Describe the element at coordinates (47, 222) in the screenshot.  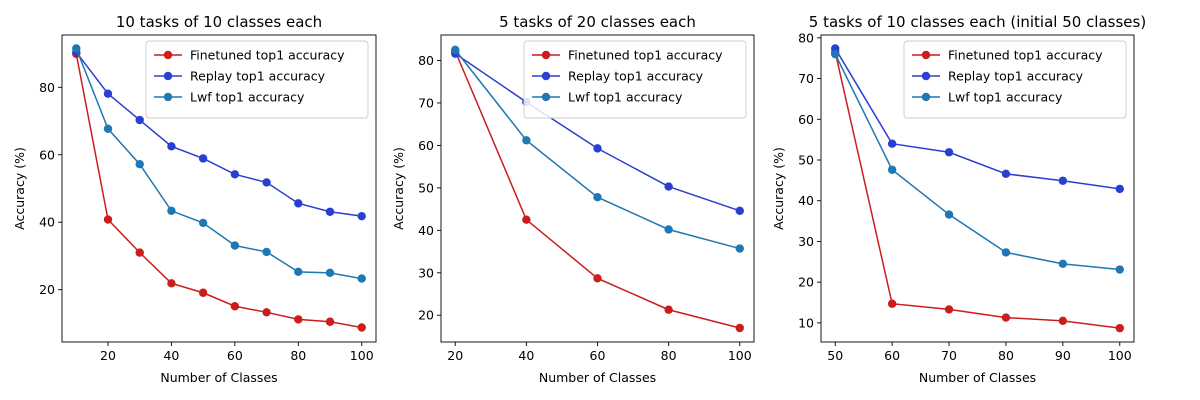
I see `y-tick-label: 40` at that location.